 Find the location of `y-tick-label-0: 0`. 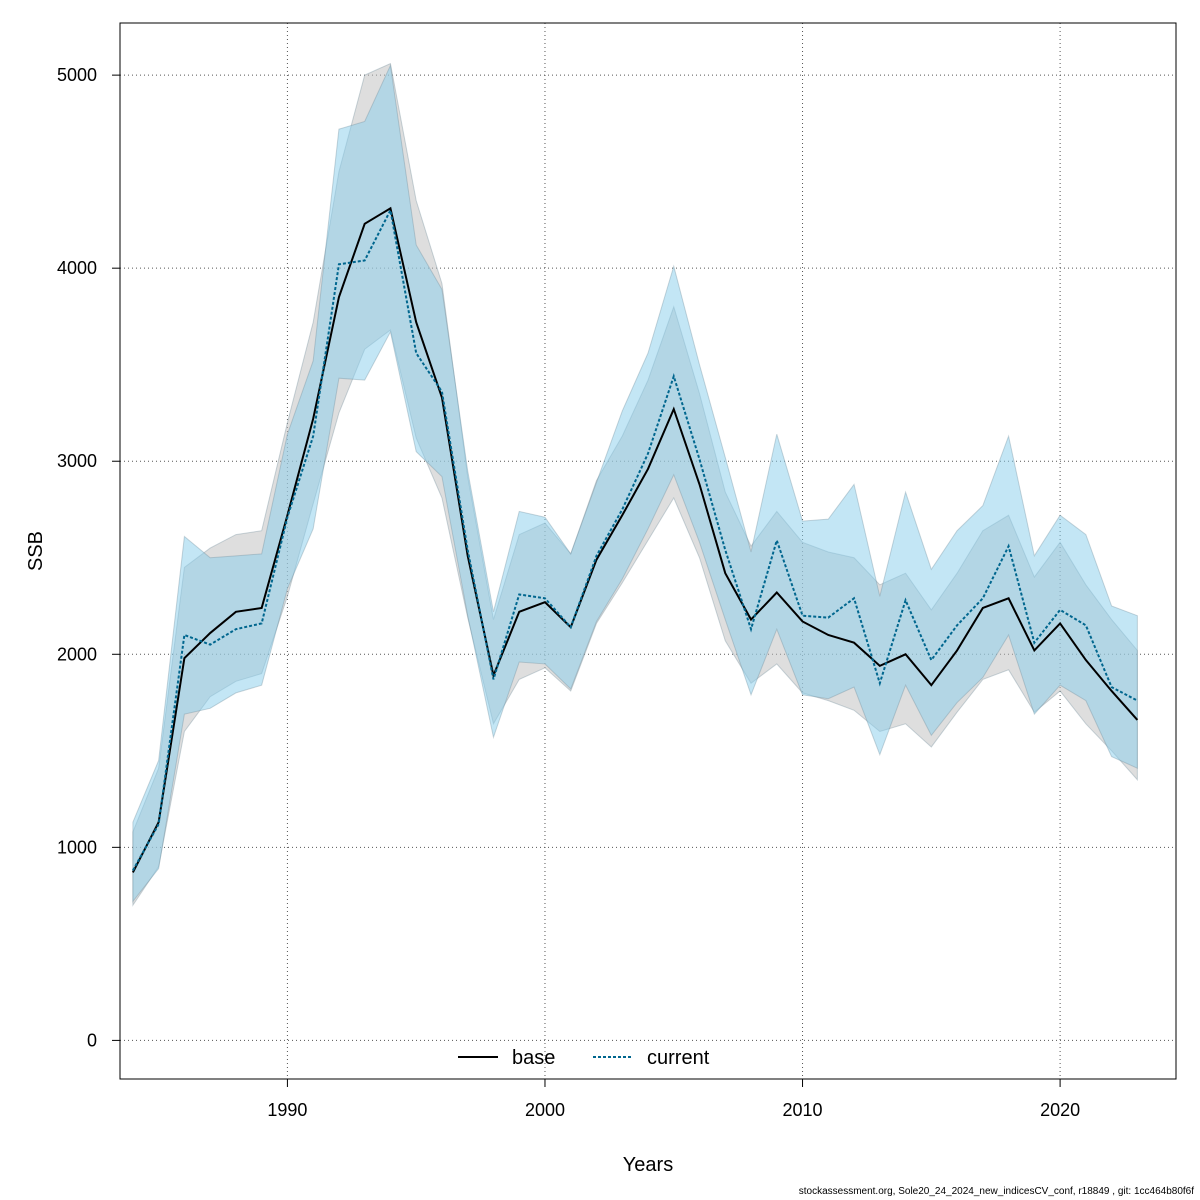

y-tick-label-0: 0 is located at coordinates (92, 1040).